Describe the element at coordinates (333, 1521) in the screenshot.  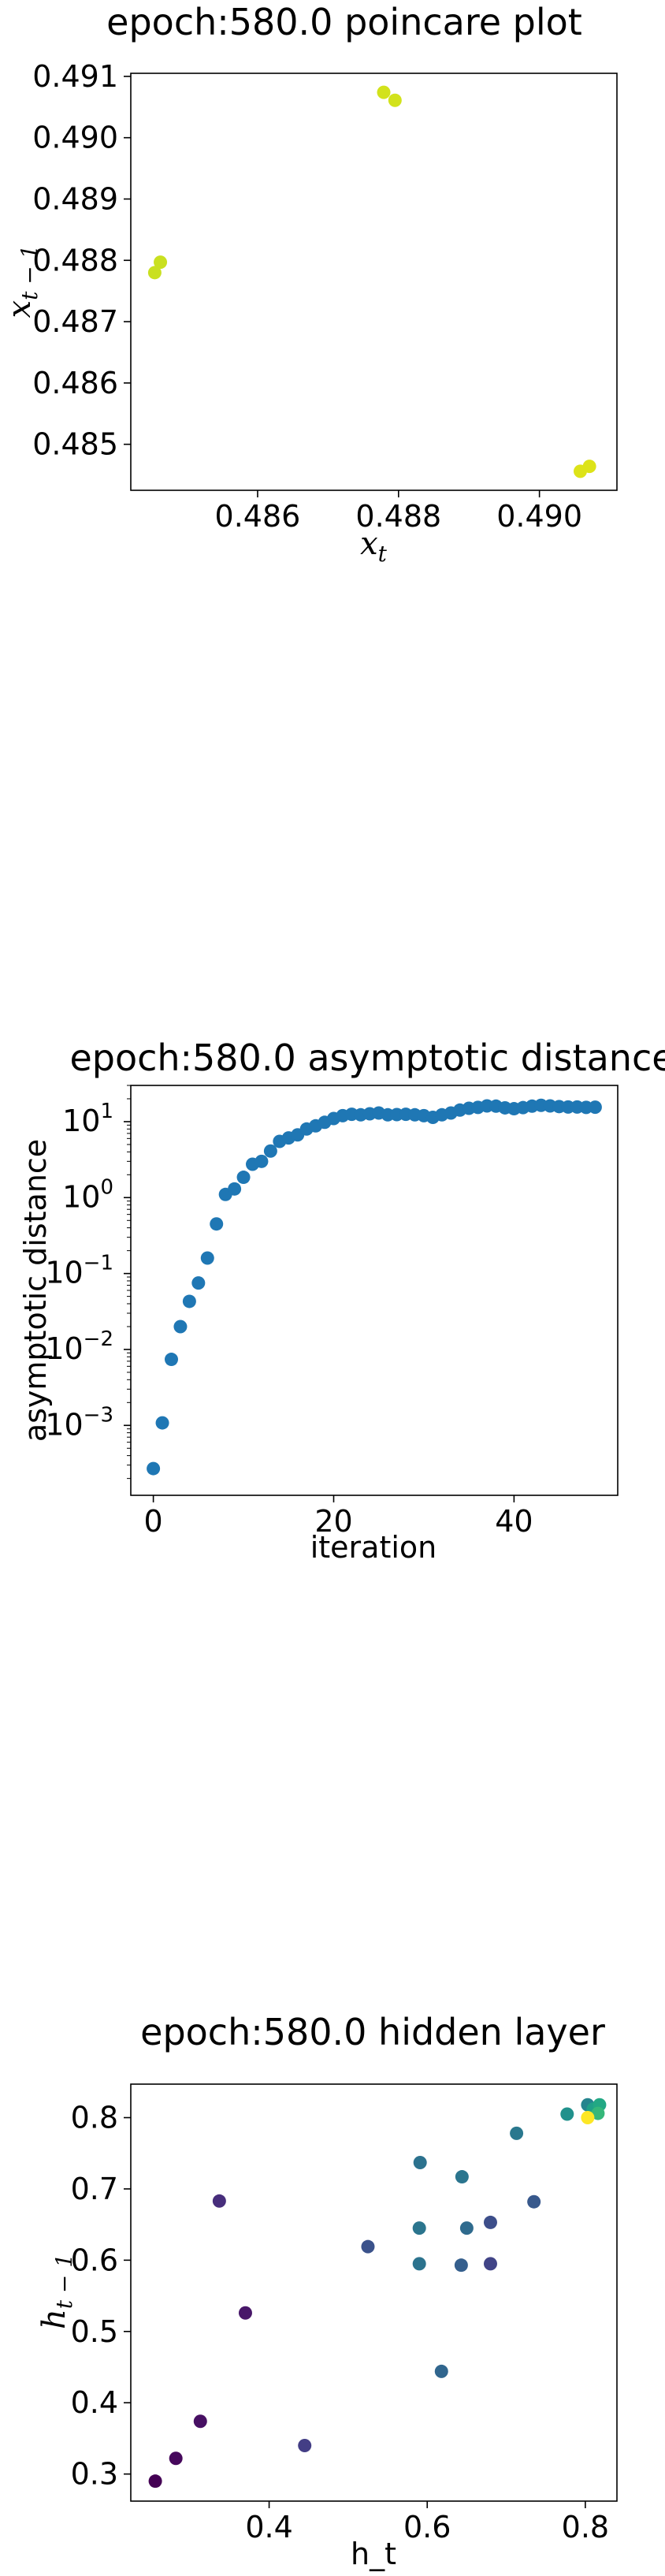
I see `x-tick-label: 20` at that location.